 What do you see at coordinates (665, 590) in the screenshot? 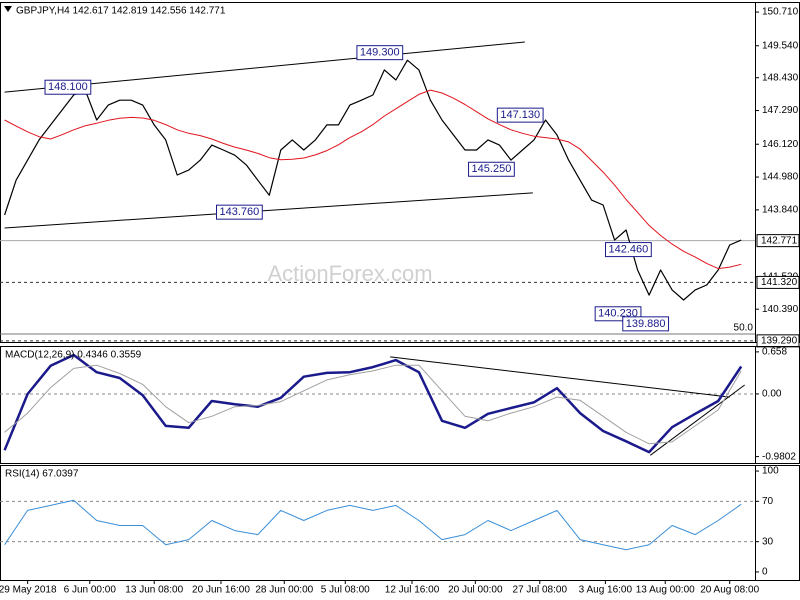
I see `x-tick-label: 13 Aug 00:00` at bounding box center [665, 590].